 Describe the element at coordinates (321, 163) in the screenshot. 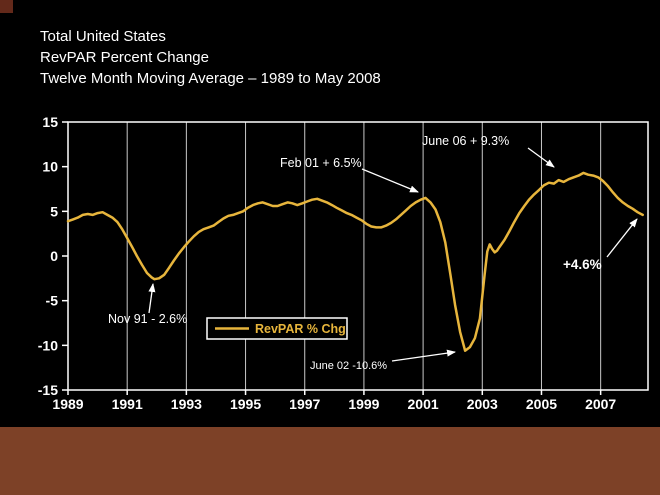

I see `annotation-label: Feb 01 + 6.5%` at that location.